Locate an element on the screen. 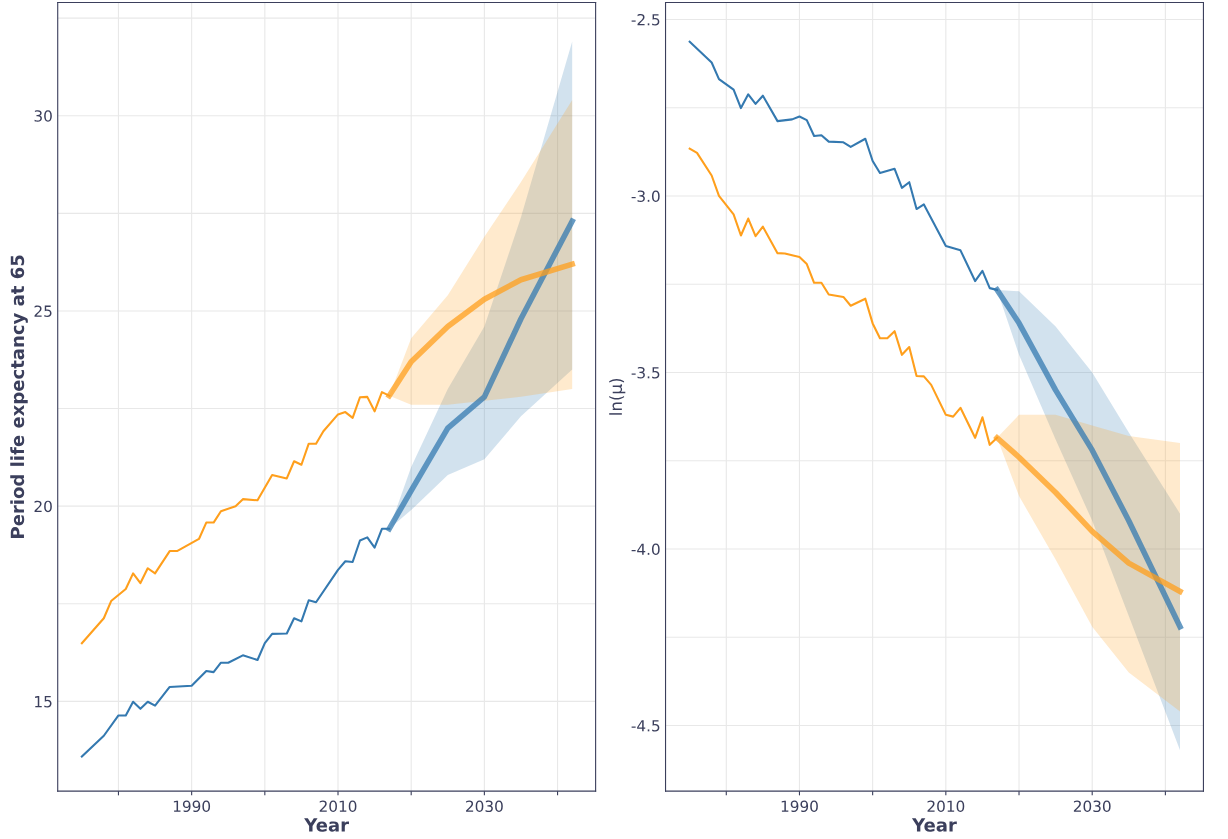  y-tick-label: -2.5 is located at coordinates (645, 19).